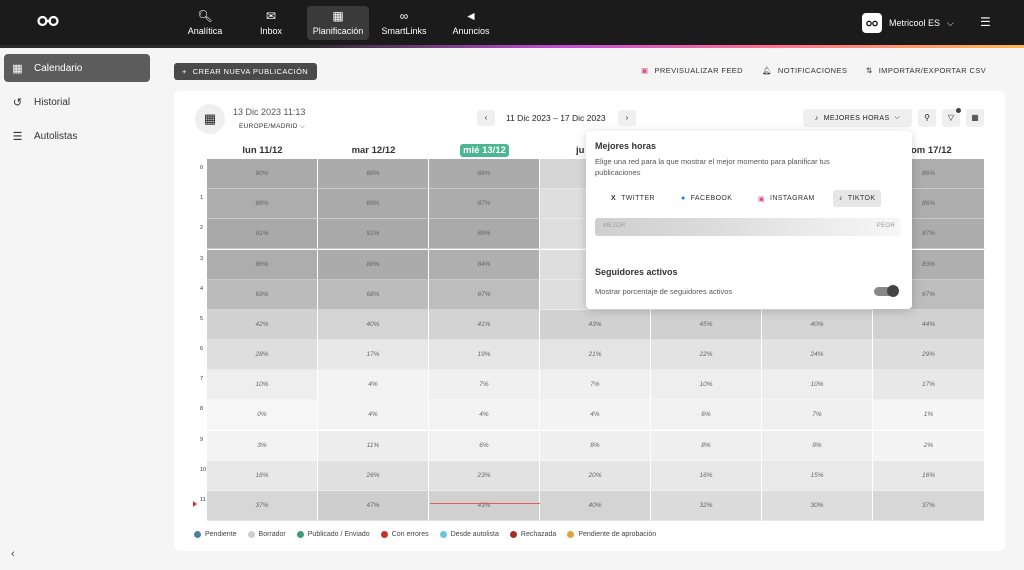 Image resolution: width=1024 pixels, height=570 pixels. Describe the element at coordinates (985, 22) in the screenshot. I see `hamburger-menu-icon: ☰` at that location.